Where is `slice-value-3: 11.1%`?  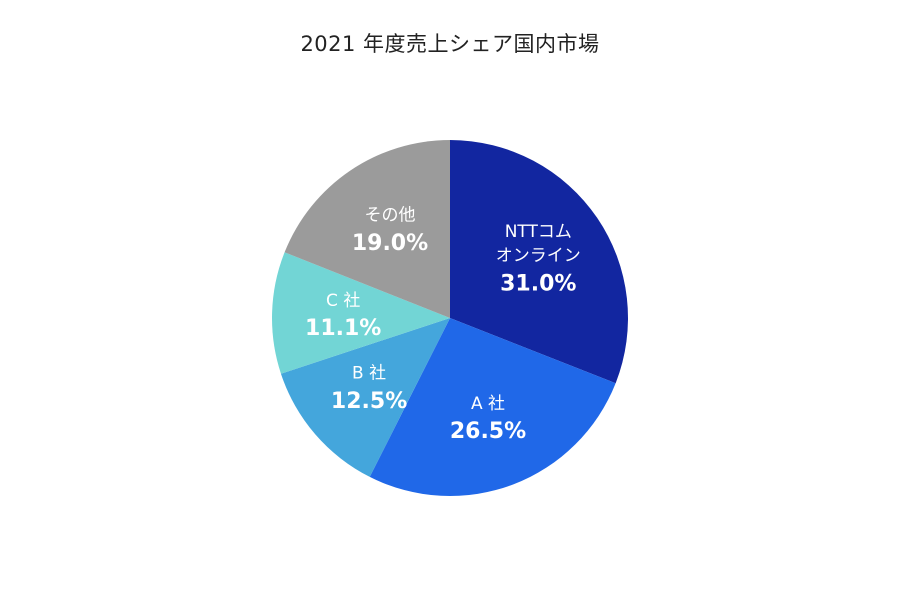 slice-value-3: 11.1% is located at coordinates (343, 328).